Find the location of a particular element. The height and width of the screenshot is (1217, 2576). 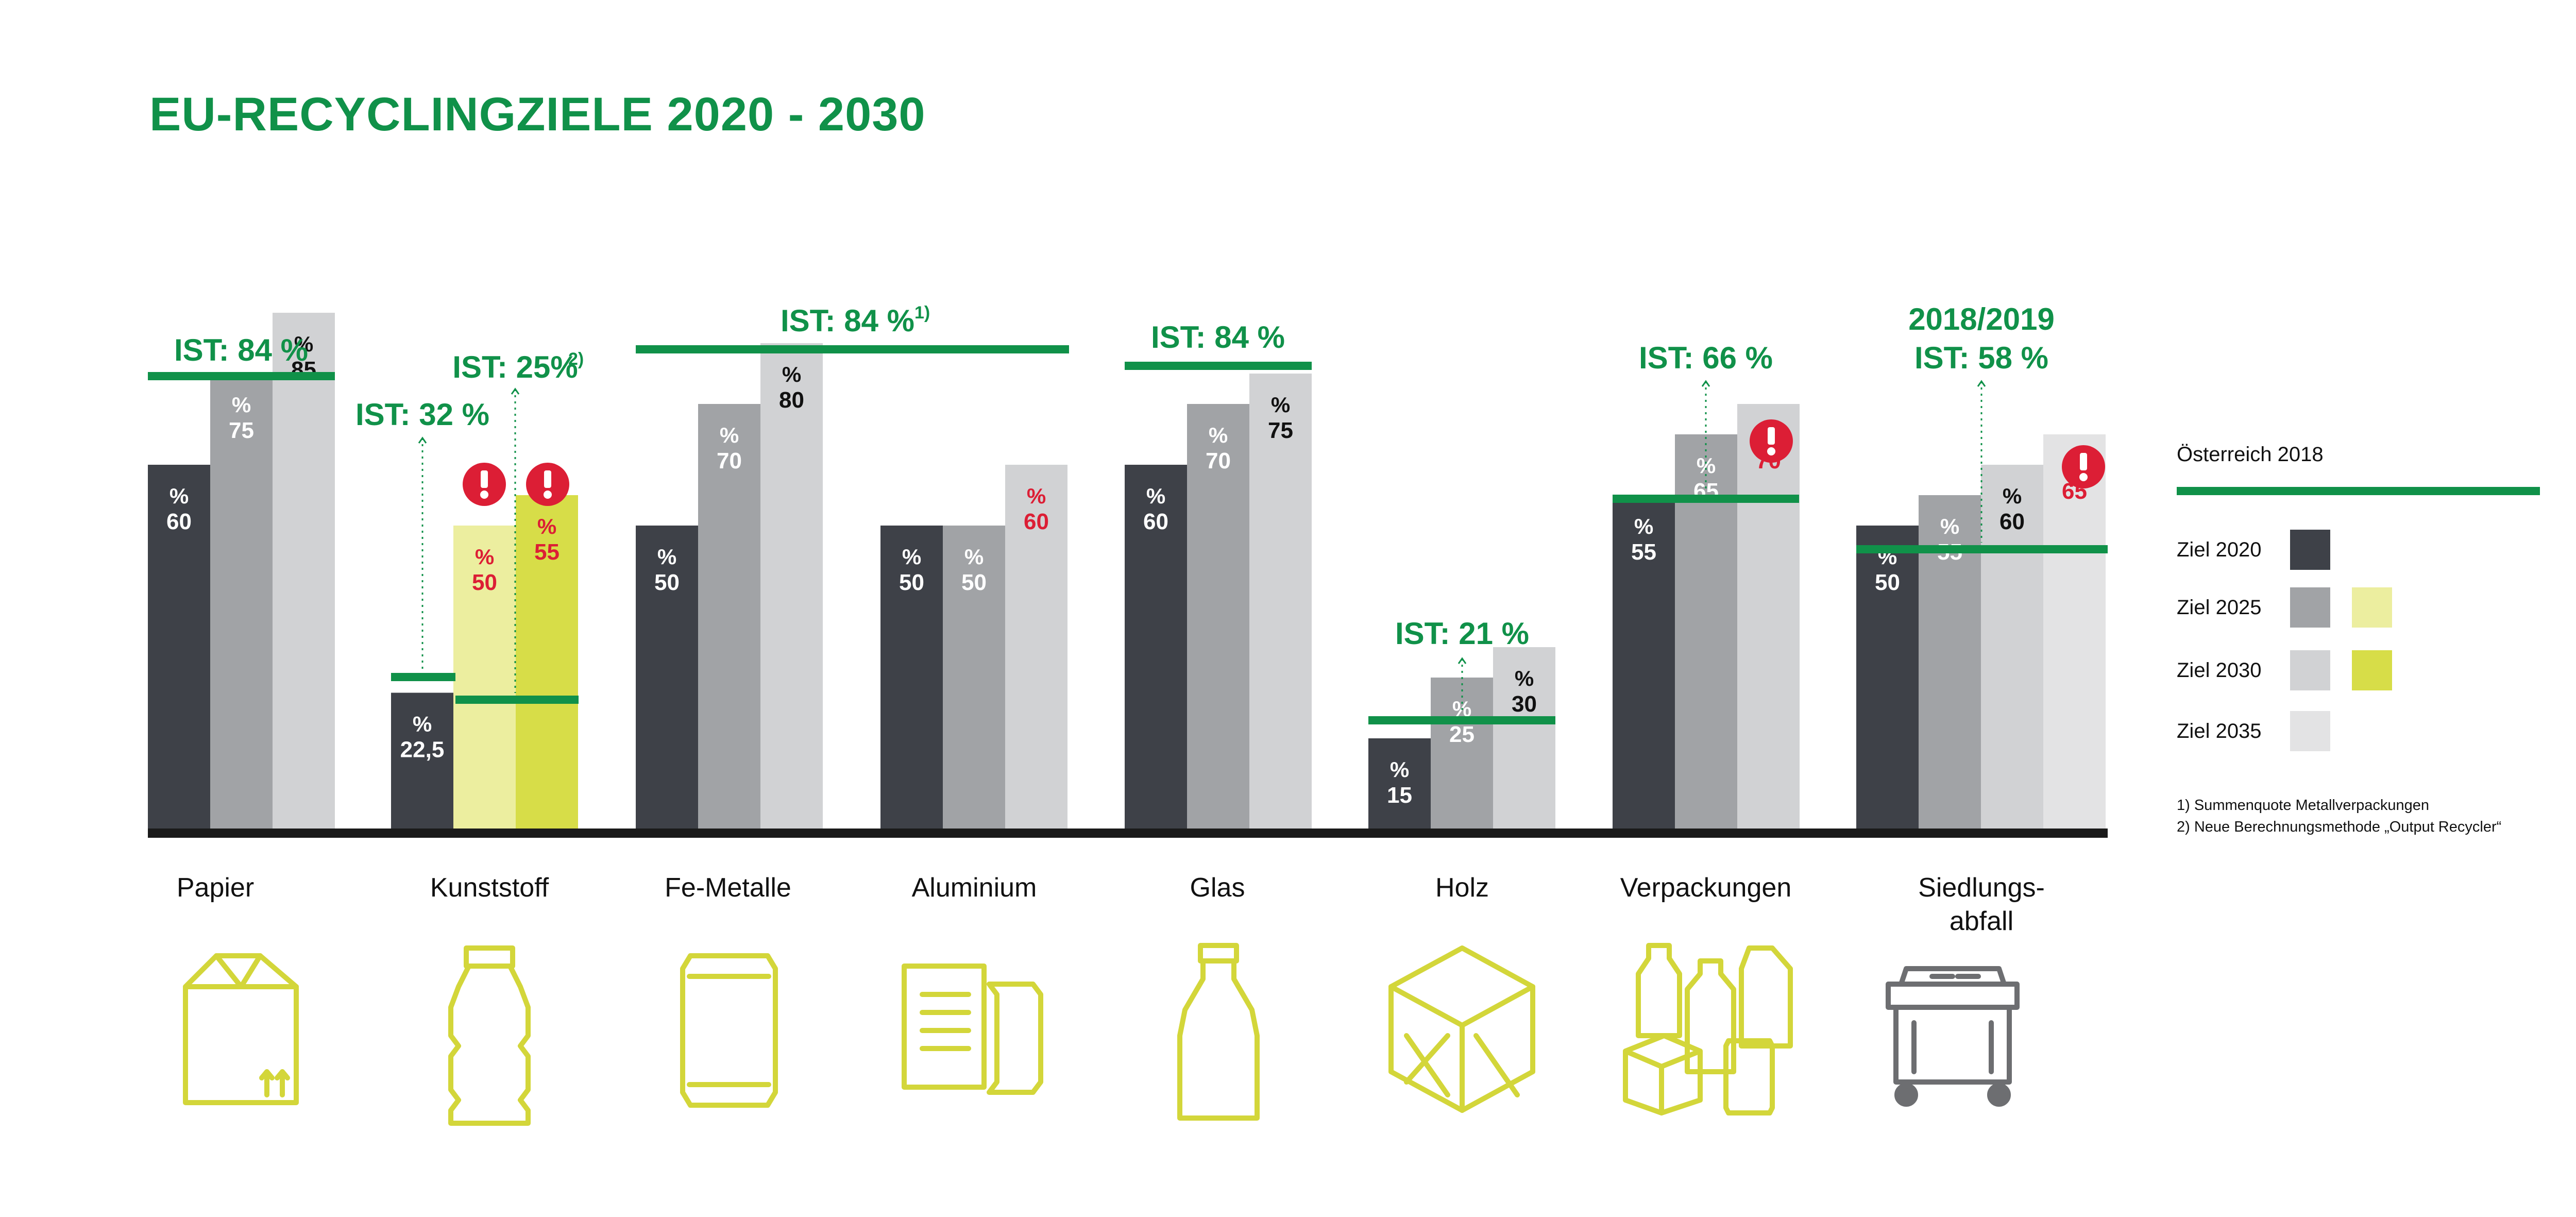

footnote: 1) Summenquote Metallverpackungen is located at coordinates (2303, 805).